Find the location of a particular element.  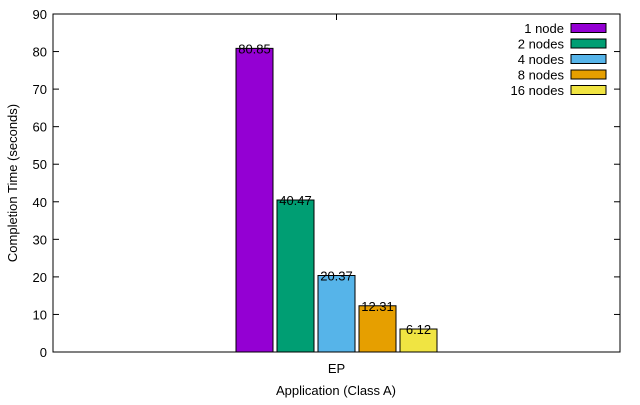

y-tick-label: 50 is located at coordinates (40, 164).